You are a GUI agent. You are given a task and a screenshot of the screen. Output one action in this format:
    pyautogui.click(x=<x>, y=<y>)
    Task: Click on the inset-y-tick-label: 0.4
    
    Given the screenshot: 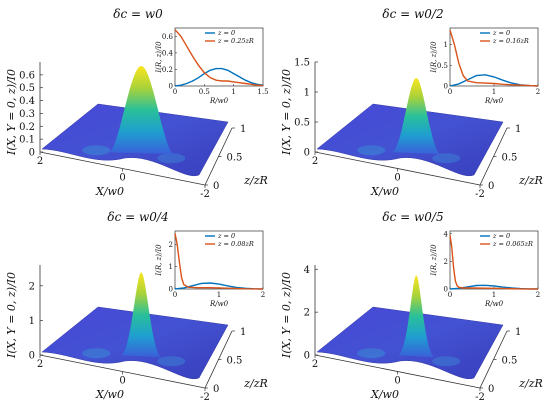 What is the action you would take?
    pyautogui.click(x=168, y=53)
    